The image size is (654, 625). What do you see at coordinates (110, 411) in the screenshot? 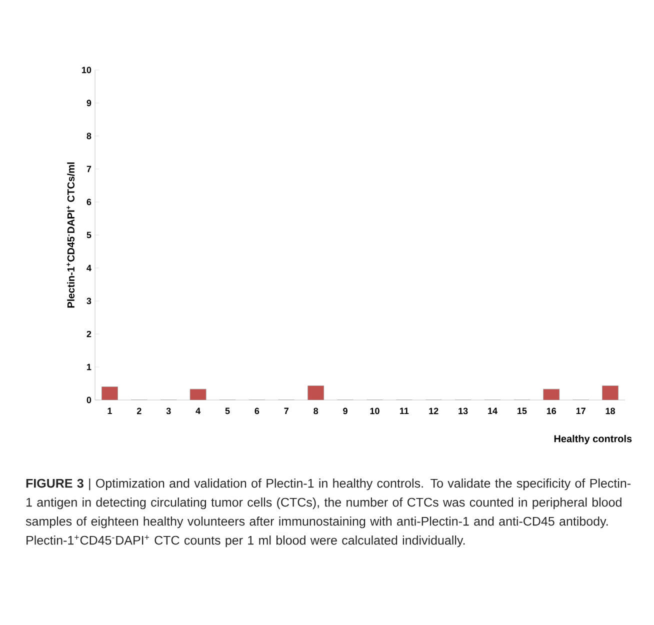
I see `x-tick-label: 1` at bounding box center [110, 411].